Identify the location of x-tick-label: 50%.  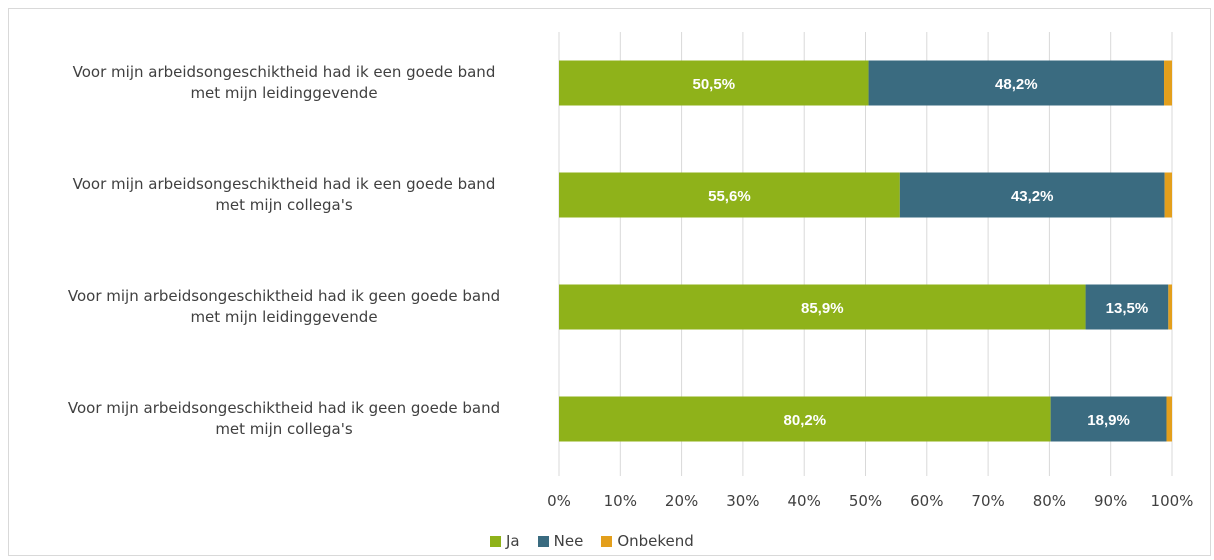
(865, 501).